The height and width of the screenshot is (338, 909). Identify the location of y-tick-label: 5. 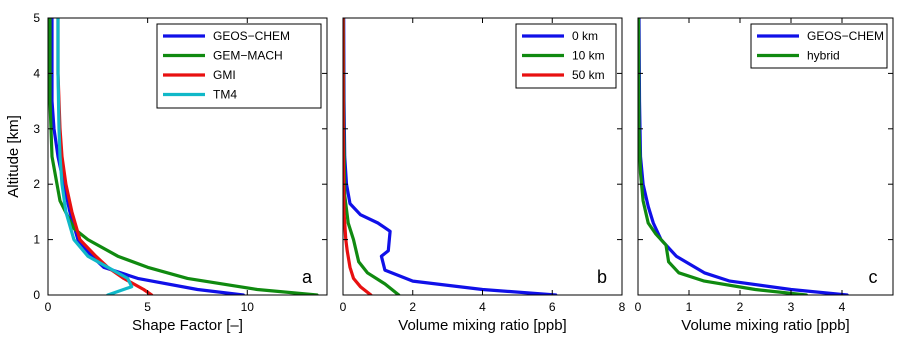
(36, 18).